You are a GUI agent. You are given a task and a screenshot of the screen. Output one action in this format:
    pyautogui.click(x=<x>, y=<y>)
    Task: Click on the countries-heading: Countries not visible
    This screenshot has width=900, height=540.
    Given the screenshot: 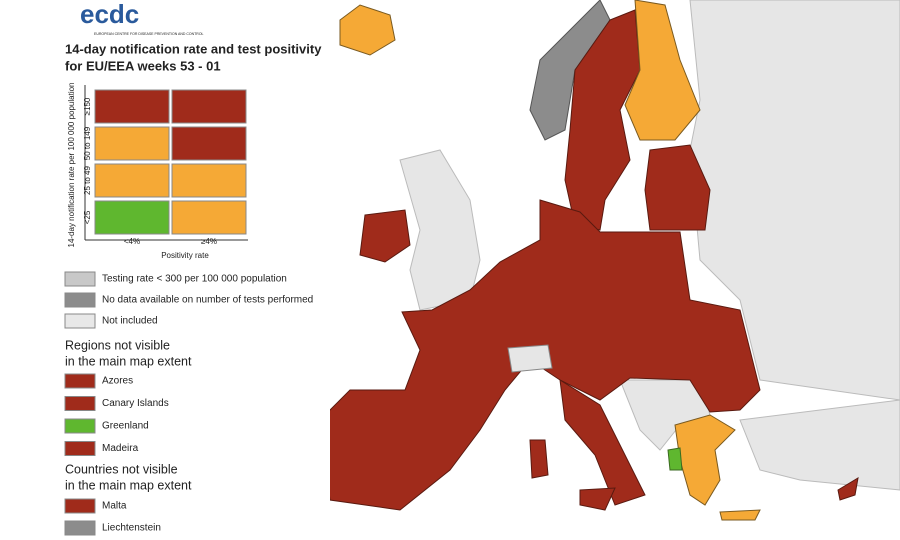 What is the action you would take?
    pyautogui.click(x=121, y=469)
    